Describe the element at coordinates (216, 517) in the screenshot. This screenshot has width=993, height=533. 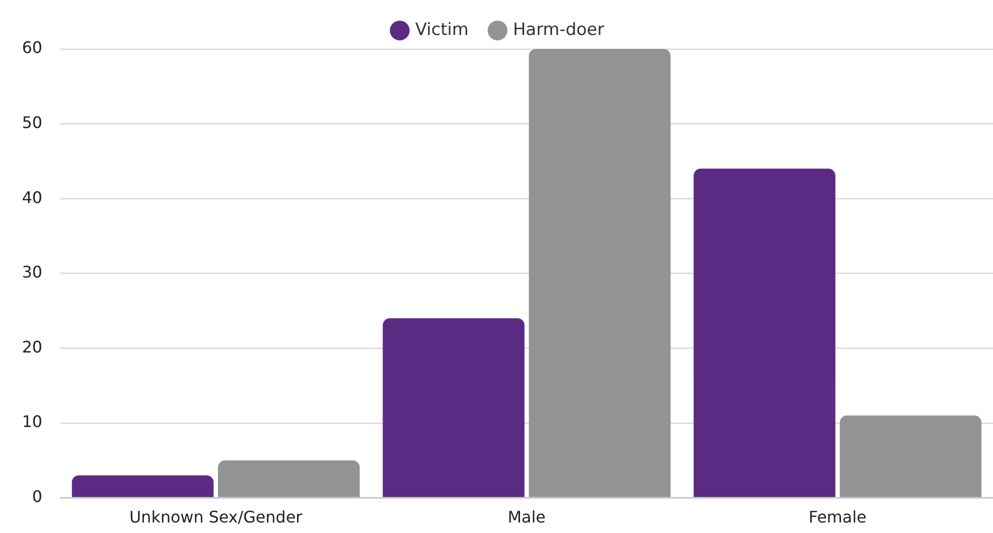
I see `x-tick-label: Unknown Sex/Gender` at that location.